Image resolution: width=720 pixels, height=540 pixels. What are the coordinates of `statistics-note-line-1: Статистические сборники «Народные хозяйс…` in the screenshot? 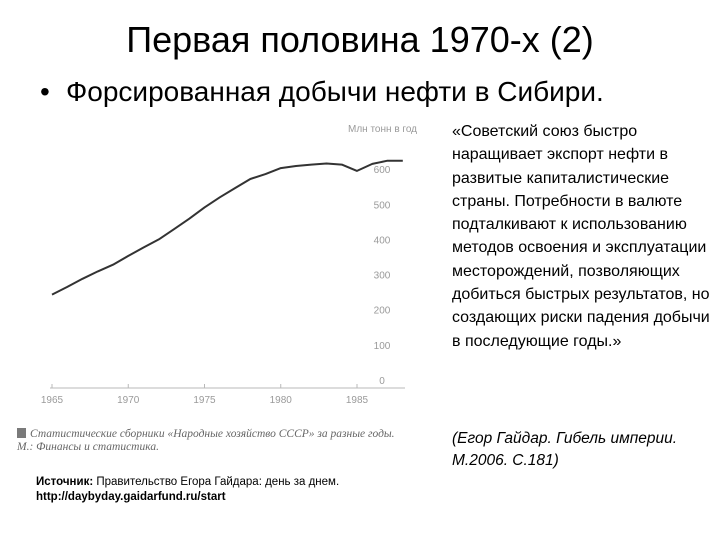 It's located at (232, 434).